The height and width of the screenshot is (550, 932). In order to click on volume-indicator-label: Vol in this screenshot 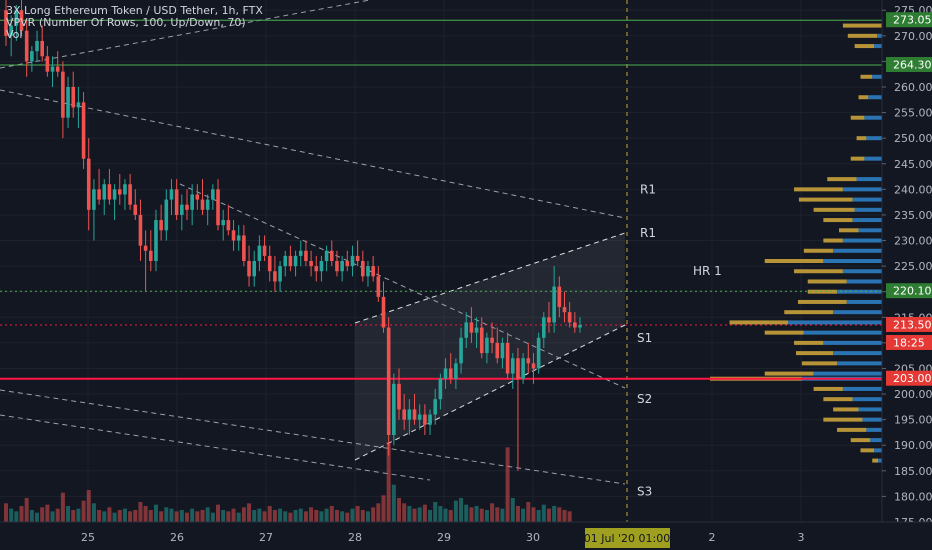, I will do `click(14, 34)`.